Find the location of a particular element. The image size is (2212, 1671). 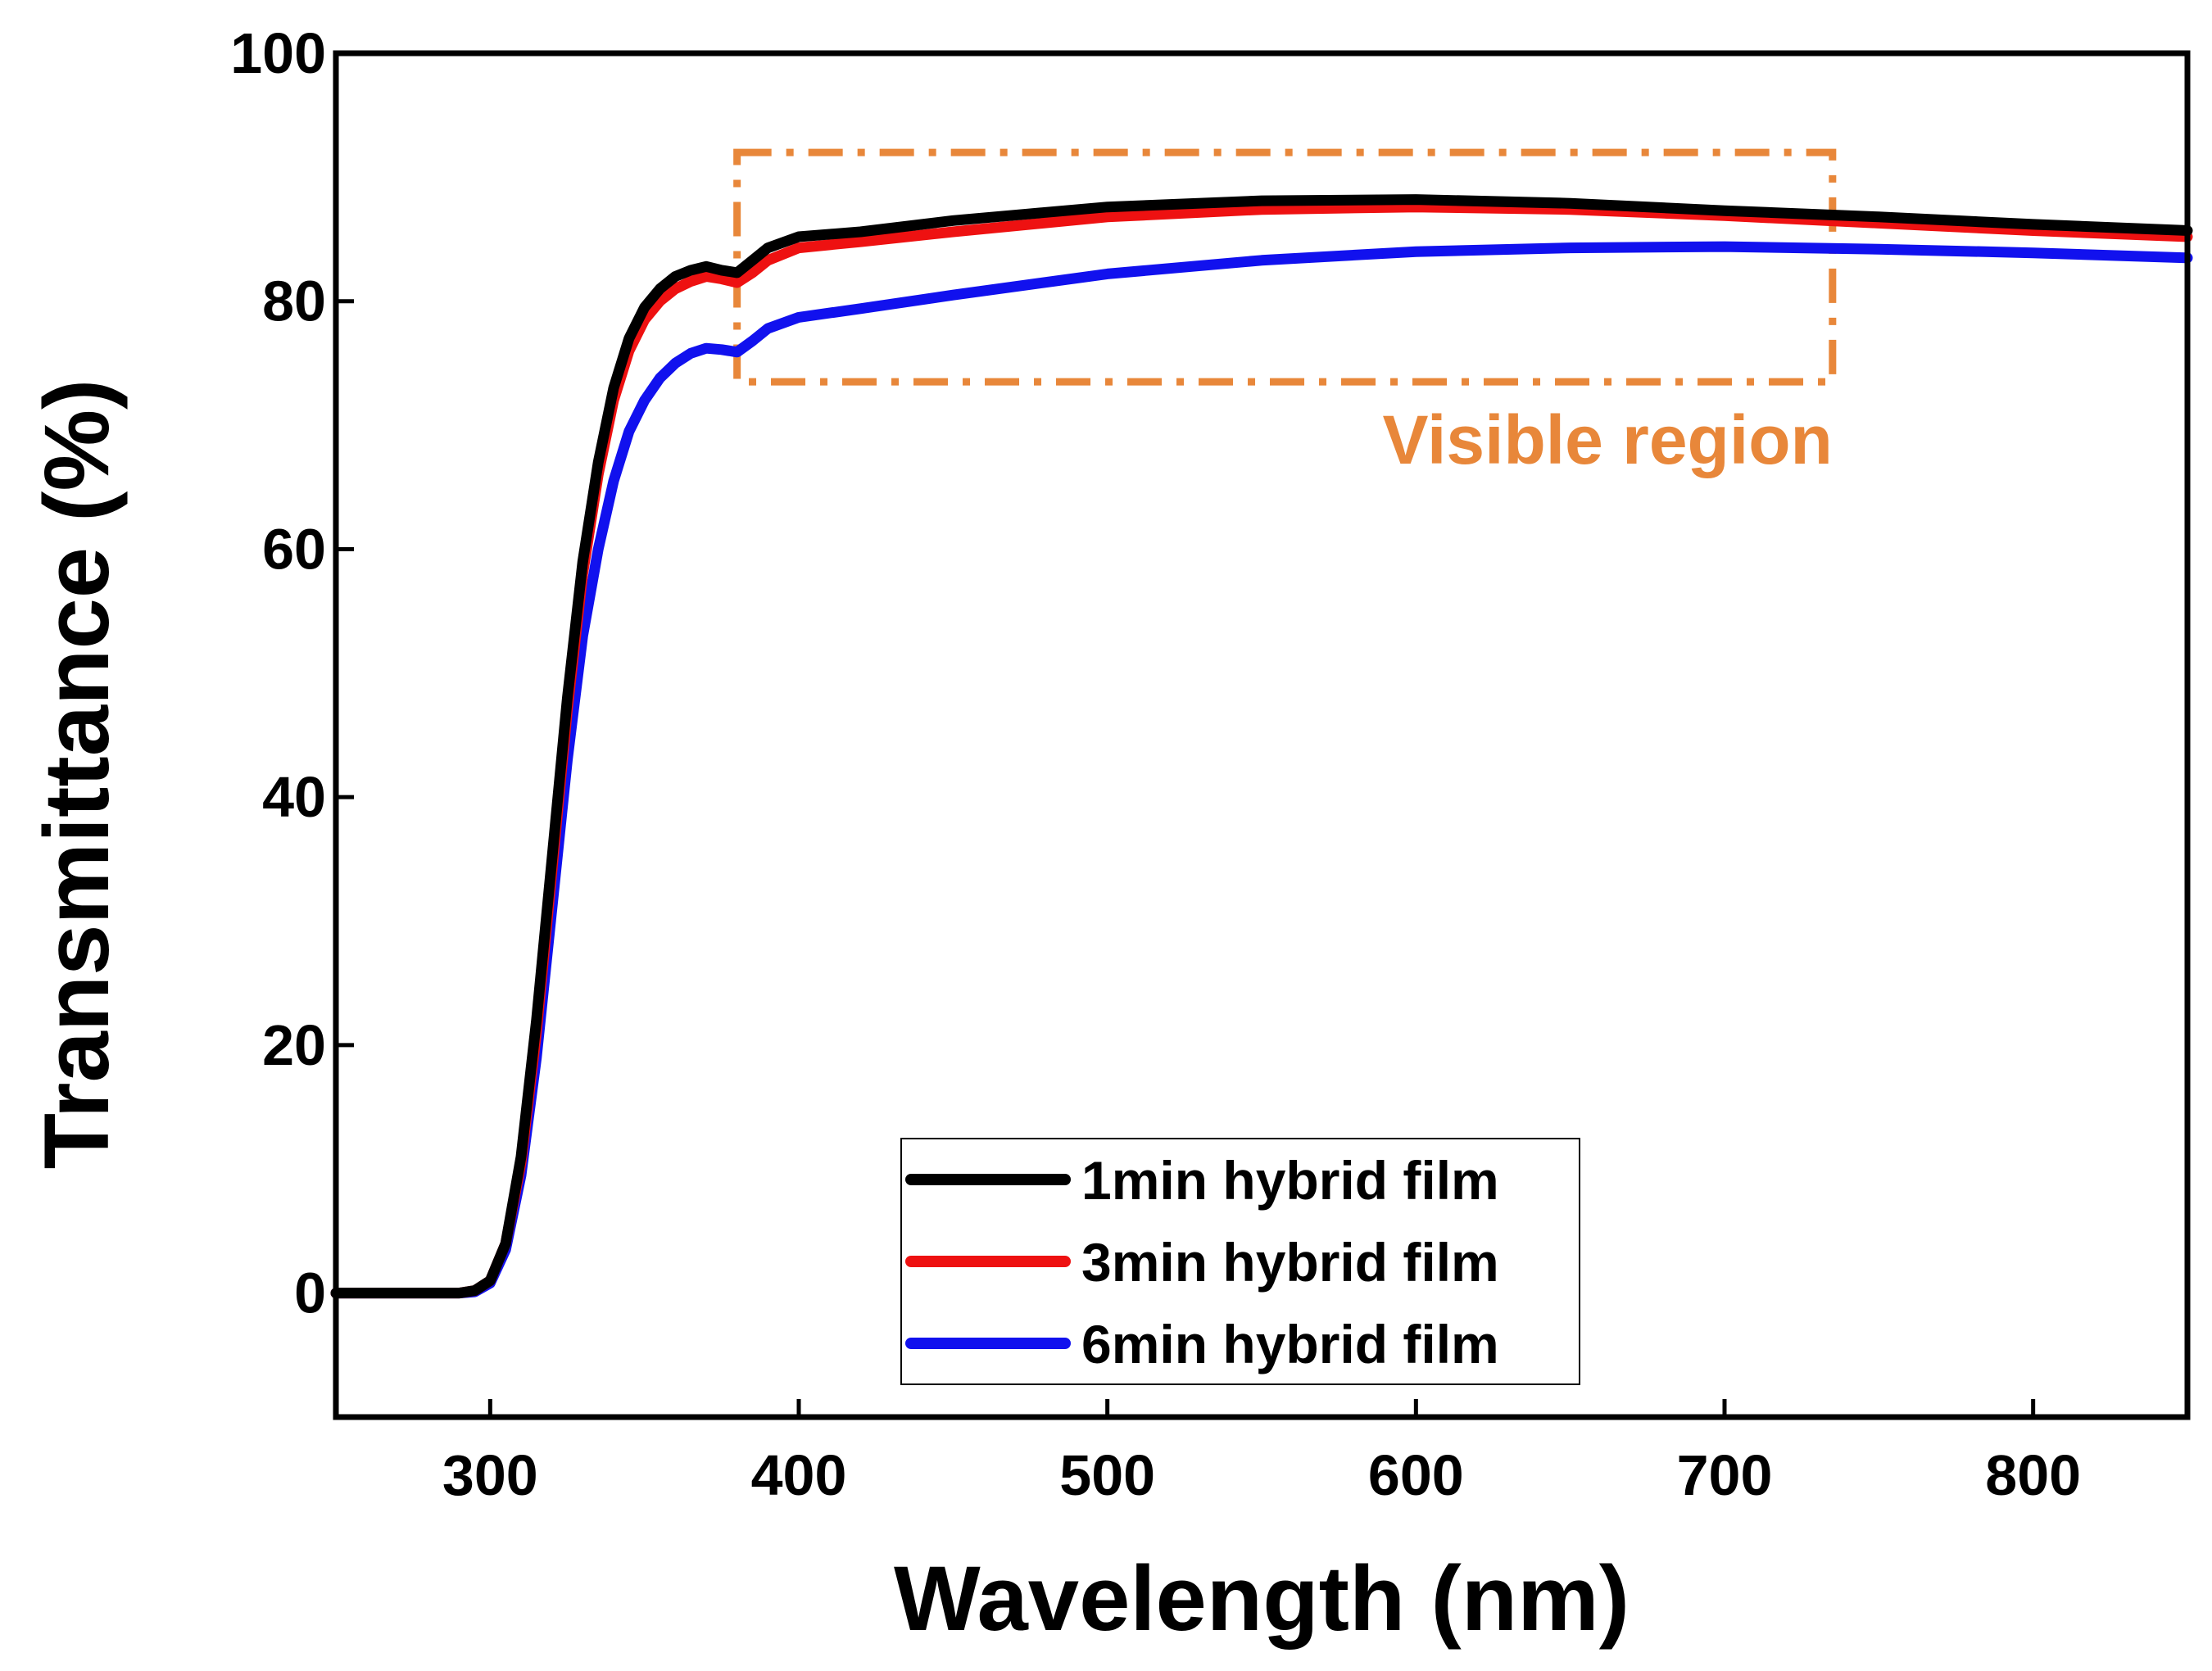

legend-label: 6min hybrid film is located at coordinates (1290, 1344).